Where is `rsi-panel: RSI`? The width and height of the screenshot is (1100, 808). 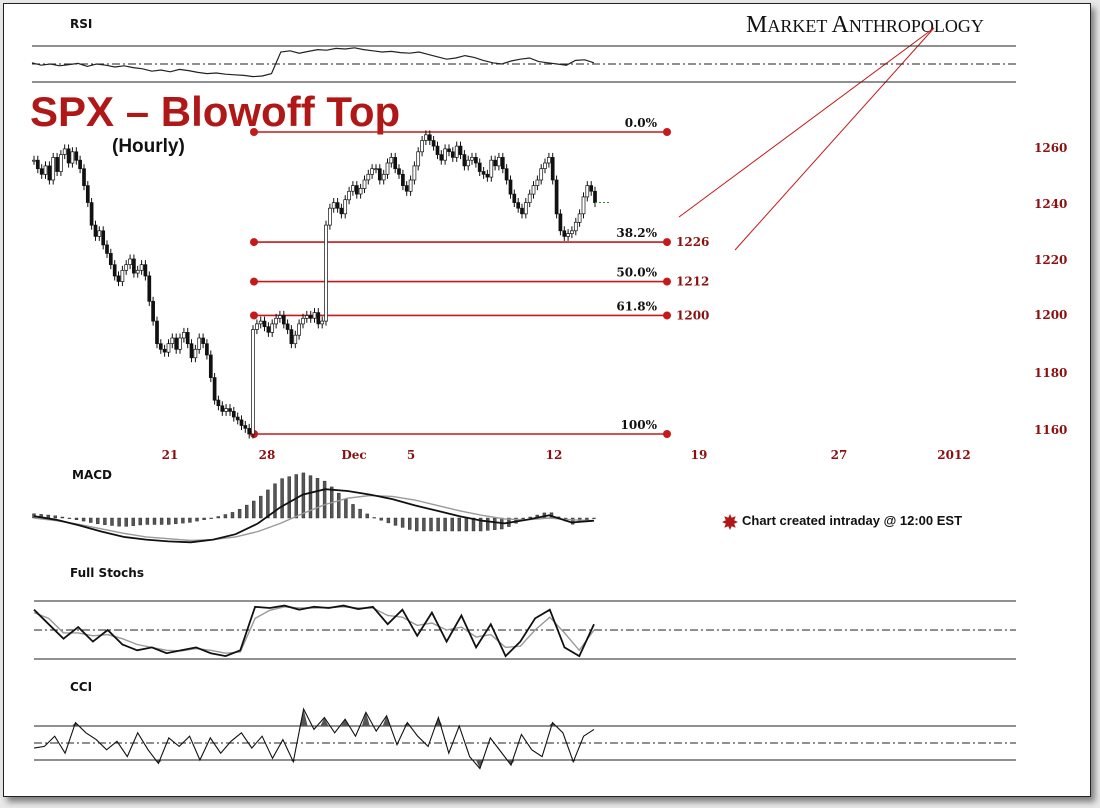
rsi-panel: RSI is located at coordinates (523, 50).